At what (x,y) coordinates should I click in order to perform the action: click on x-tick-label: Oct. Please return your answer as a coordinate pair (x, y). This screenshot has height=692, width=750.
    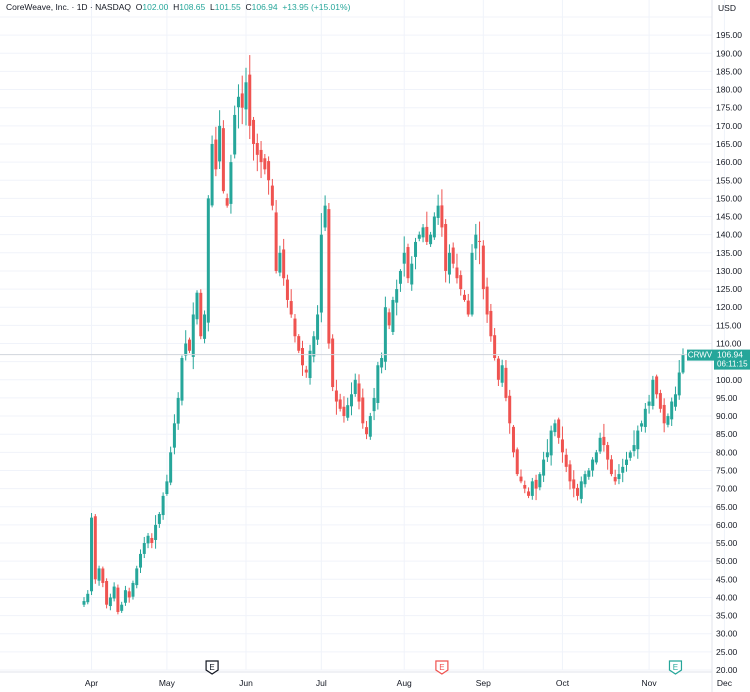
    Looking at the image, I should click on (563, 683).